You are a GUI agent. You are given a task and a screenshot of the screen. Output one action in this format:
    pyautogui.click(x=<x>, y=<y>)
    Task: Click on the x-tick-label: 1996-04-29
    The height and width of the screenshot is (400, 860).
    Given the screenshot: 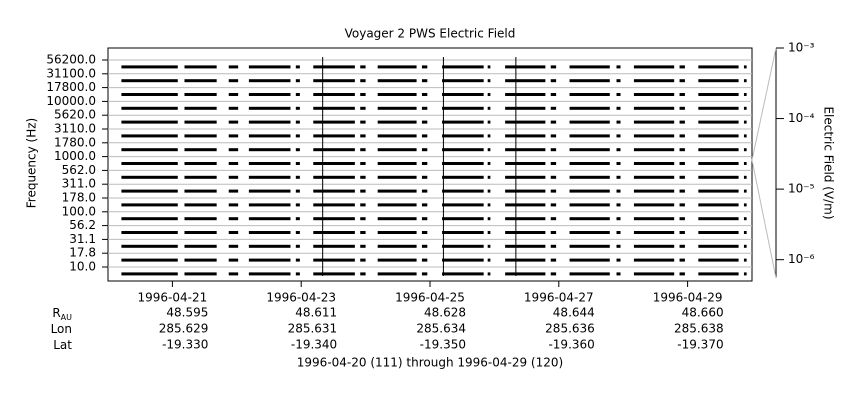 What is the action you would take?
    pyautogui.click(x=688, y=298)
    